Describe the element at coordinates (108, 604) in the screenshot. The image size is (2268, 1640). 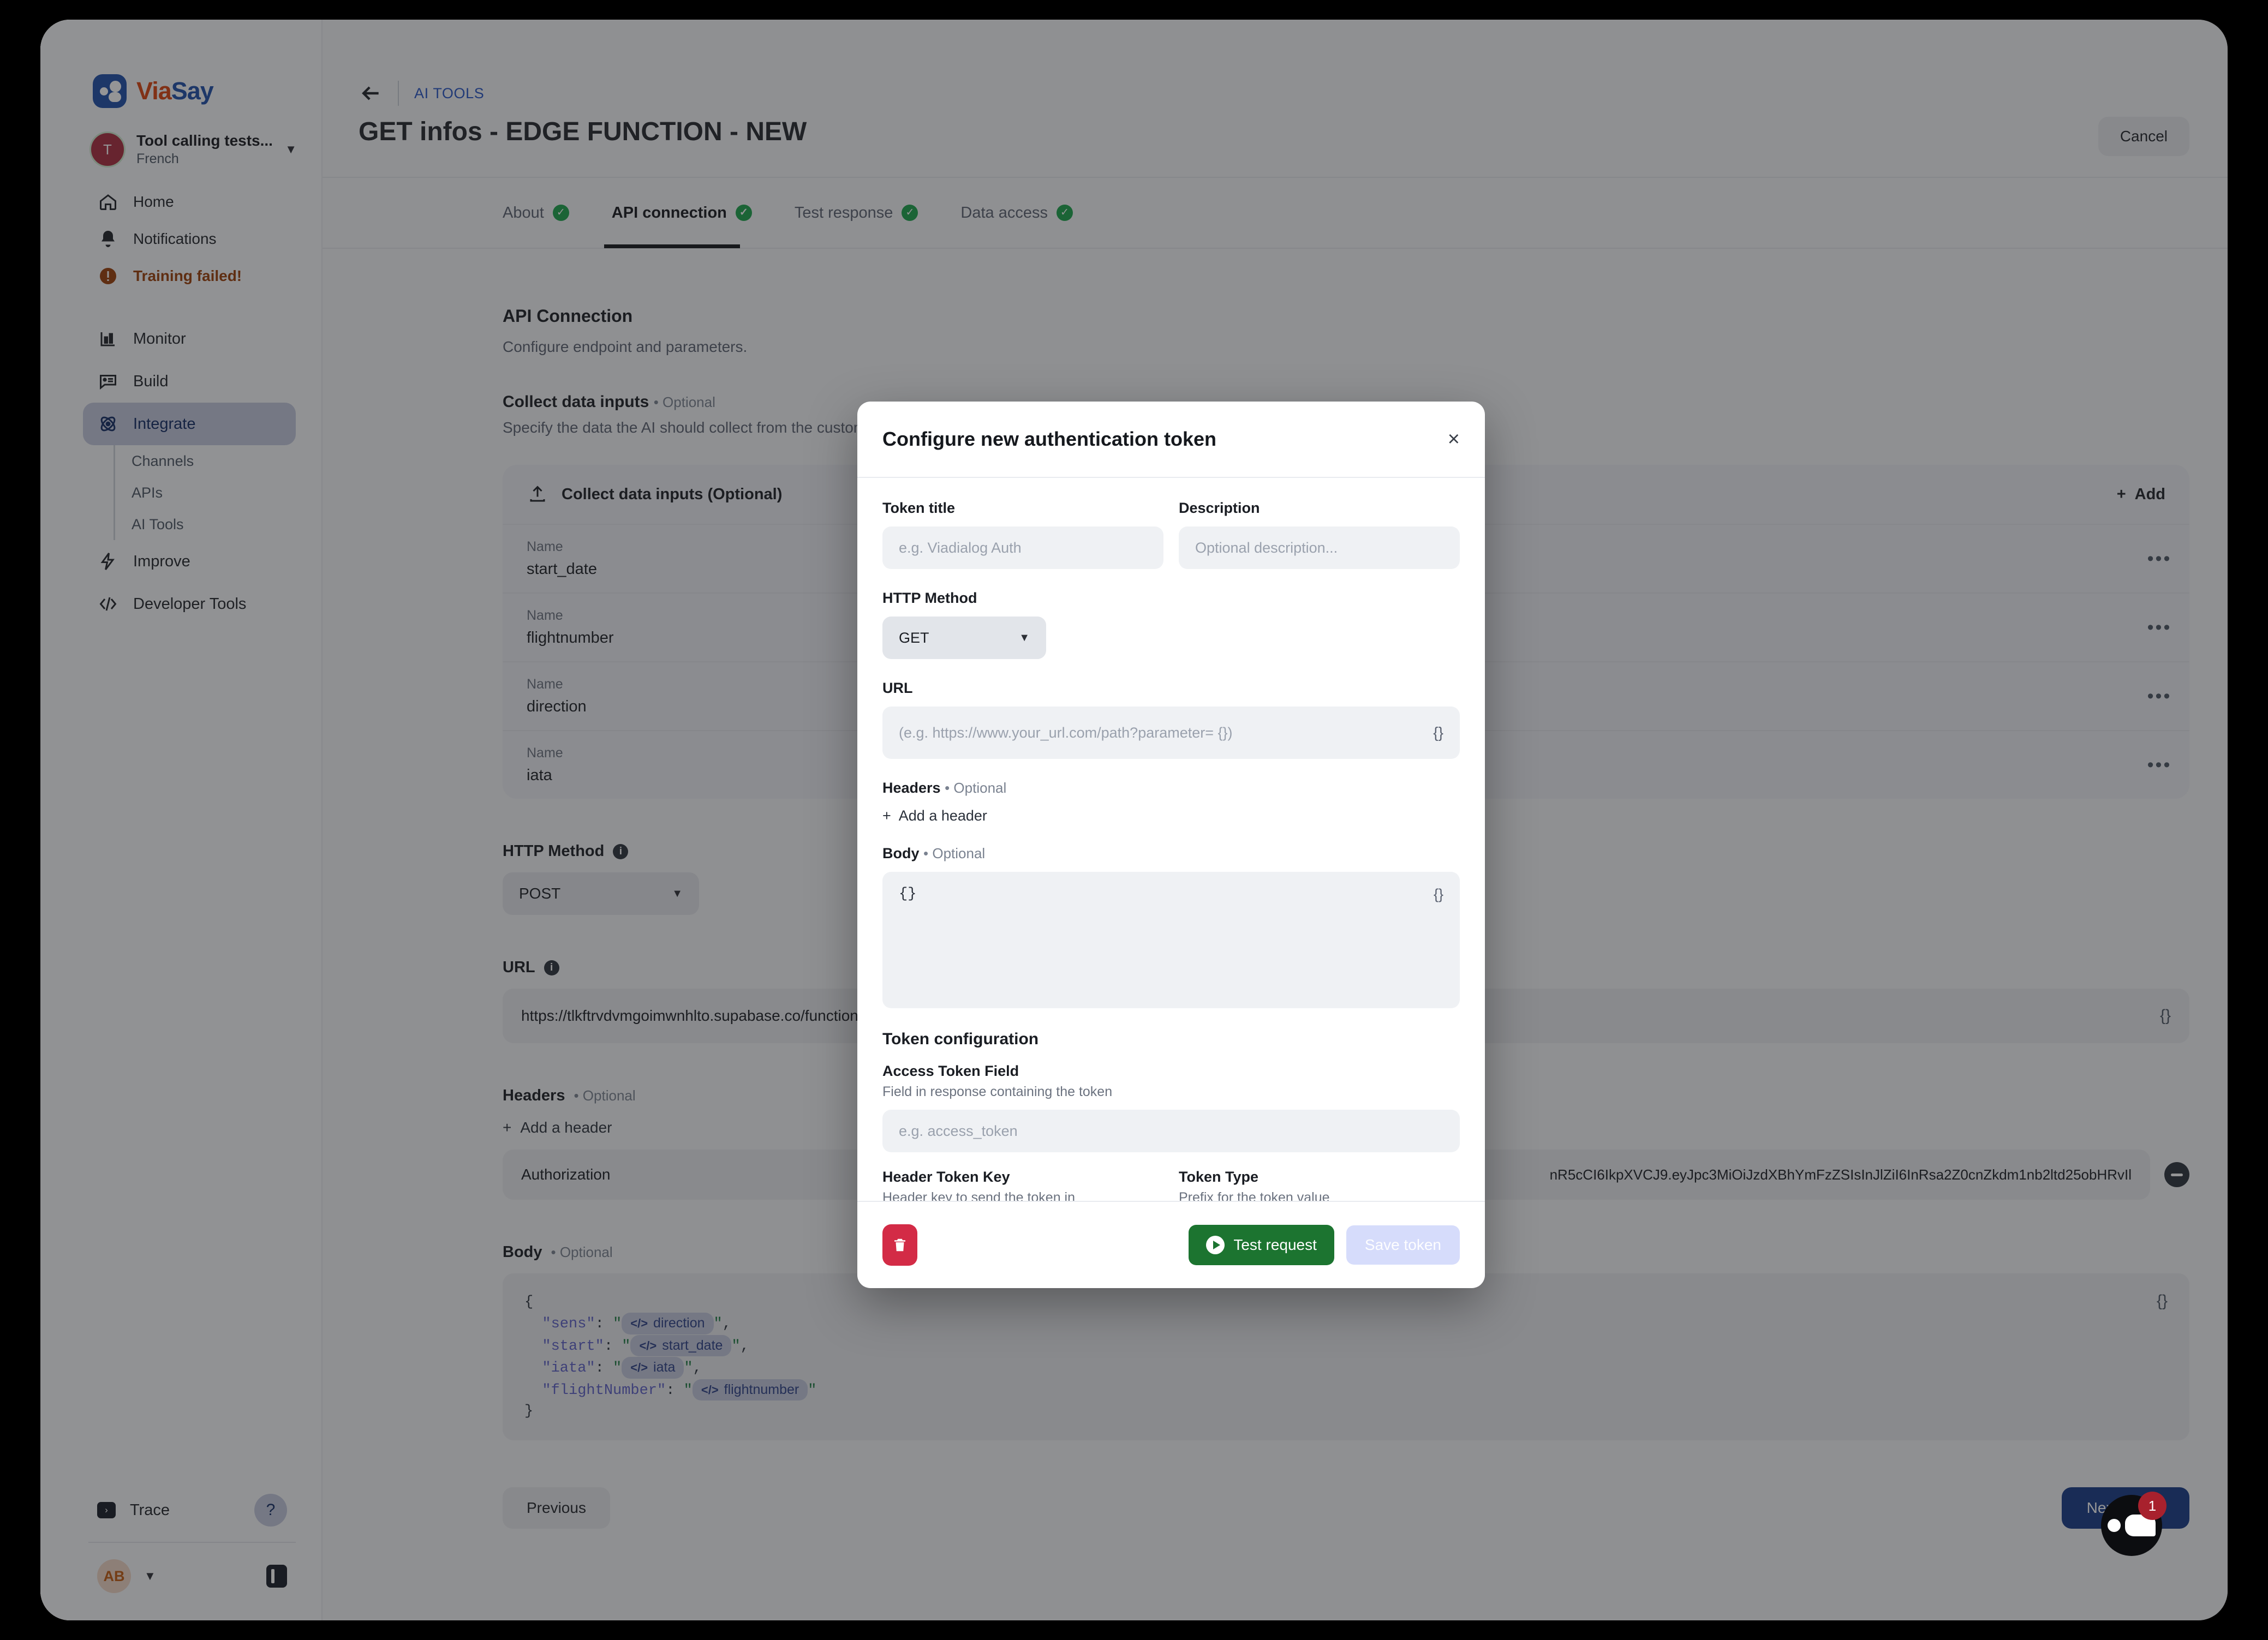
I see `code-icon` at that location.